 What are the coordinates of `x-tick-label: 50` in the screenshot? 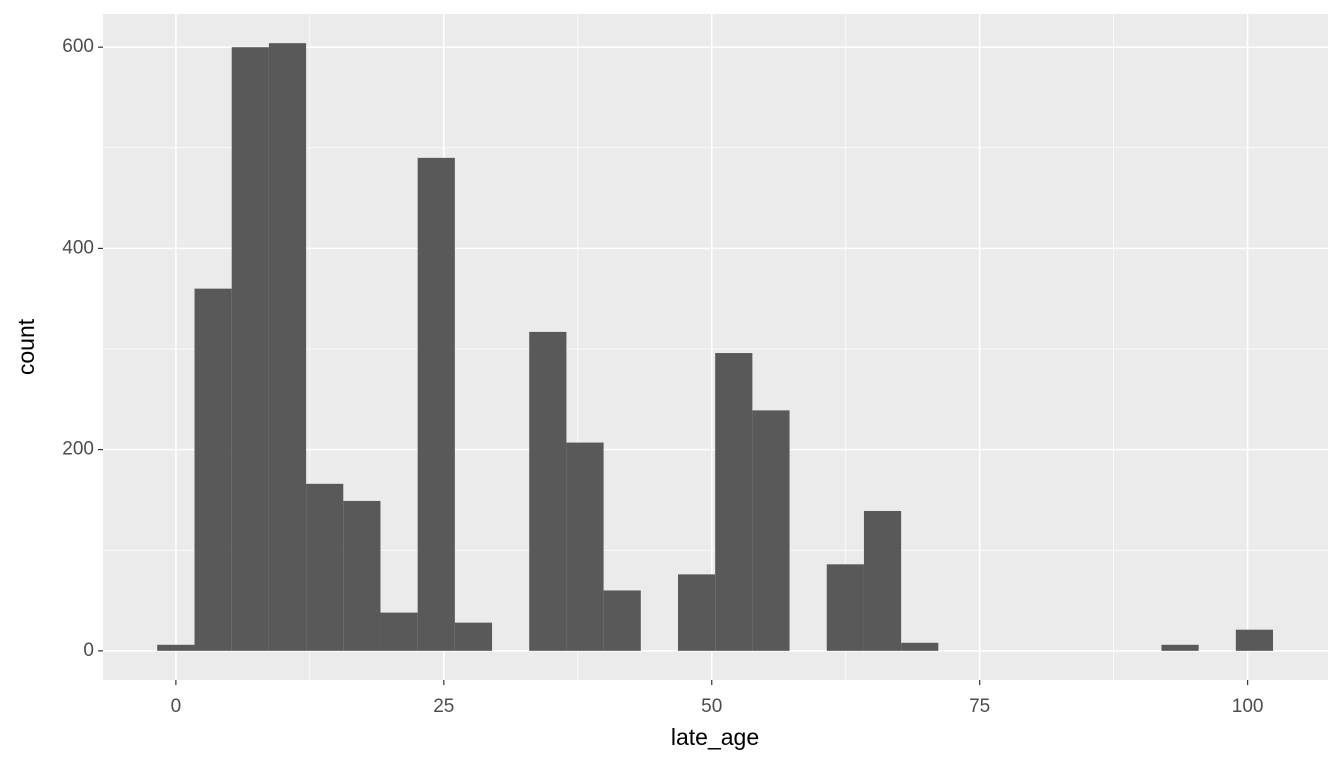 It's located at (711, 706).